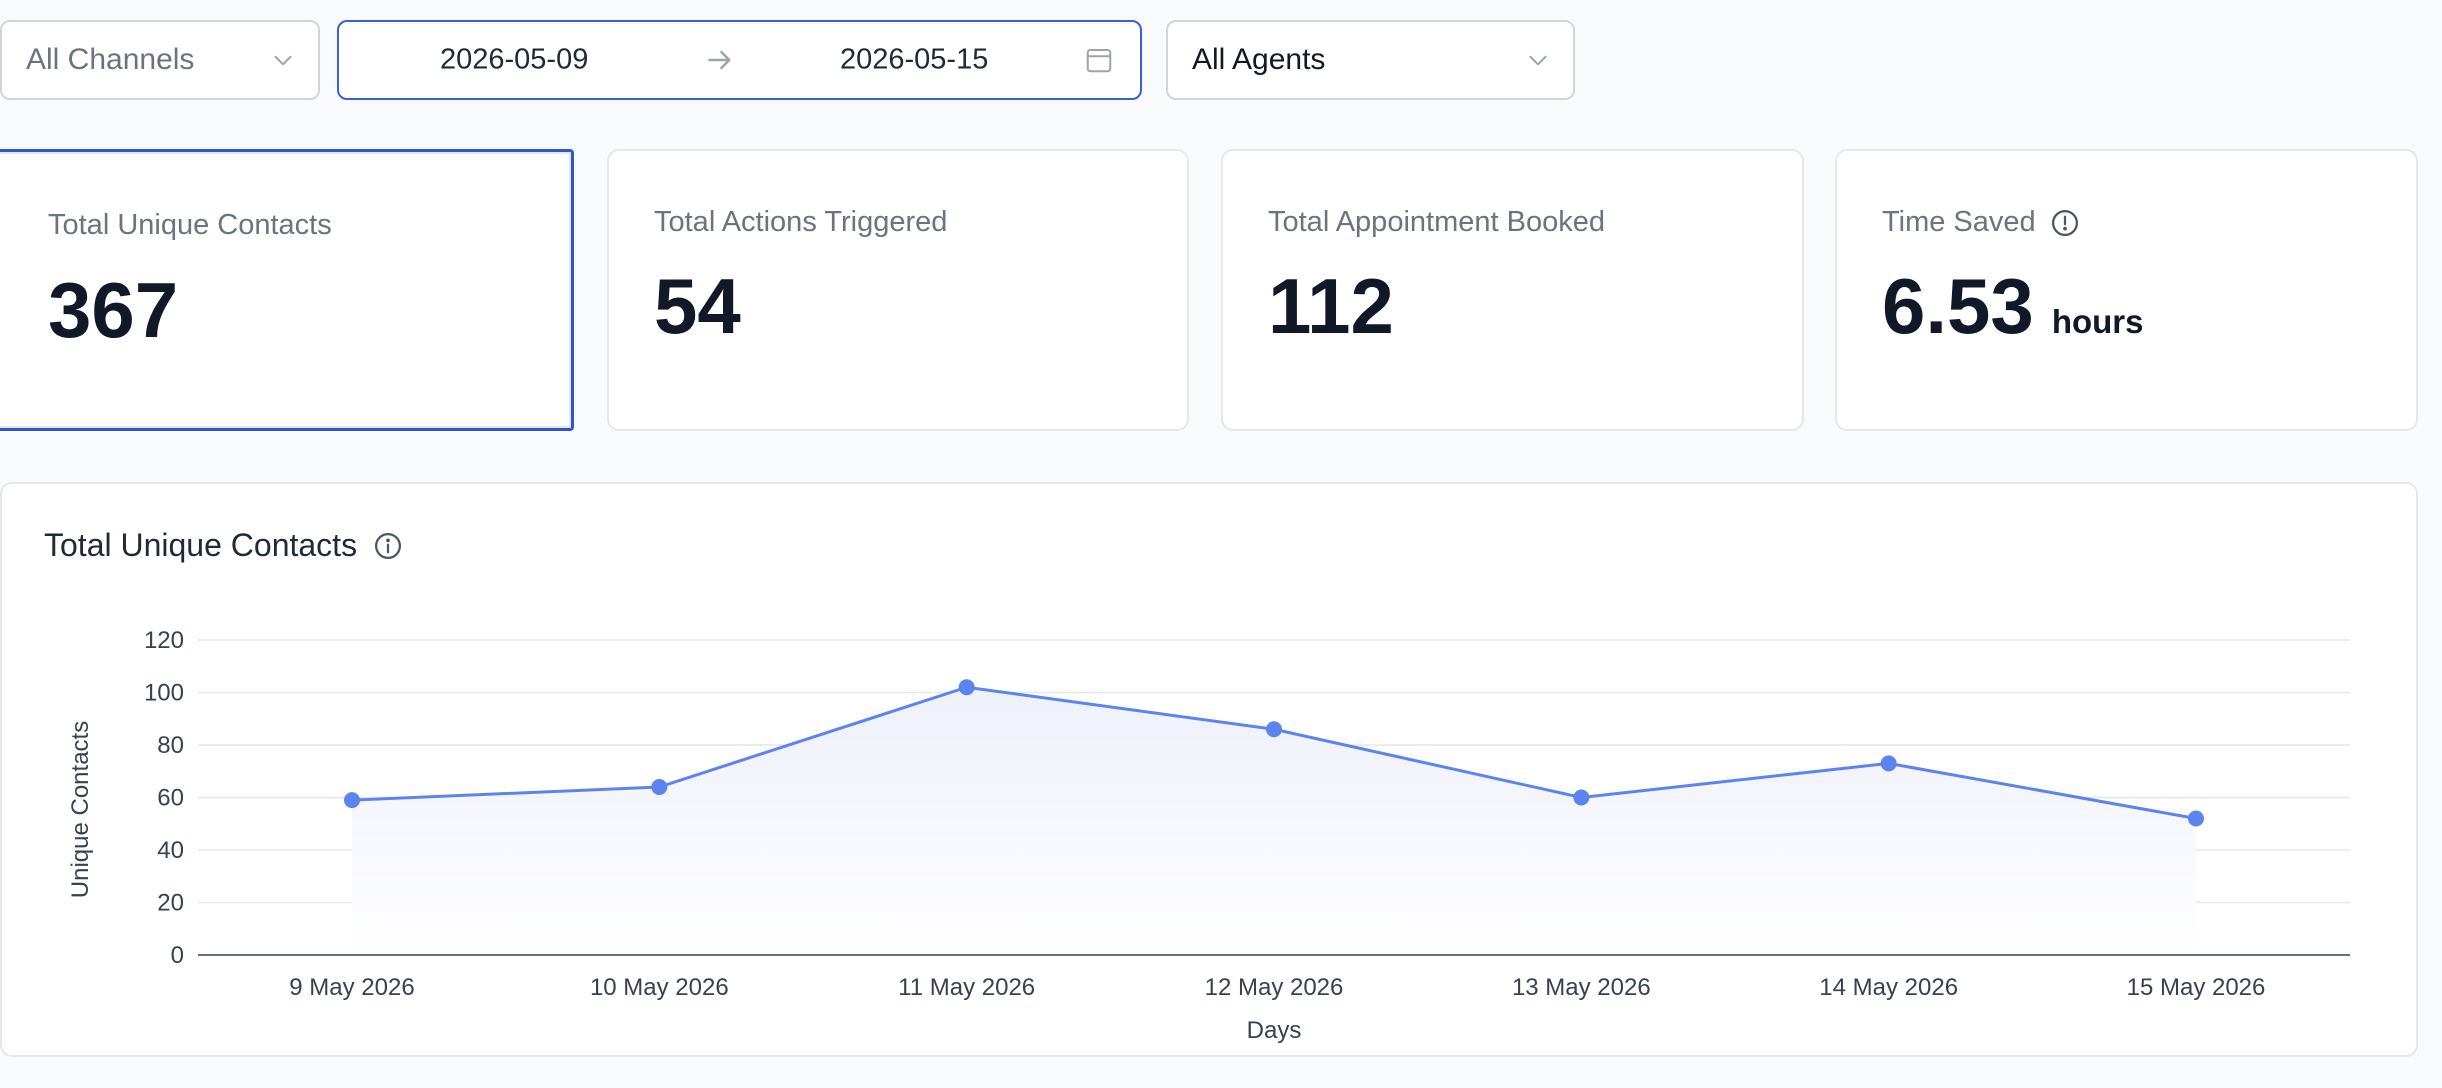 Image resolution: width=2442 pixels, height=1088 pixels. I want to click on y-tick-label: 20, so click(170, 903).